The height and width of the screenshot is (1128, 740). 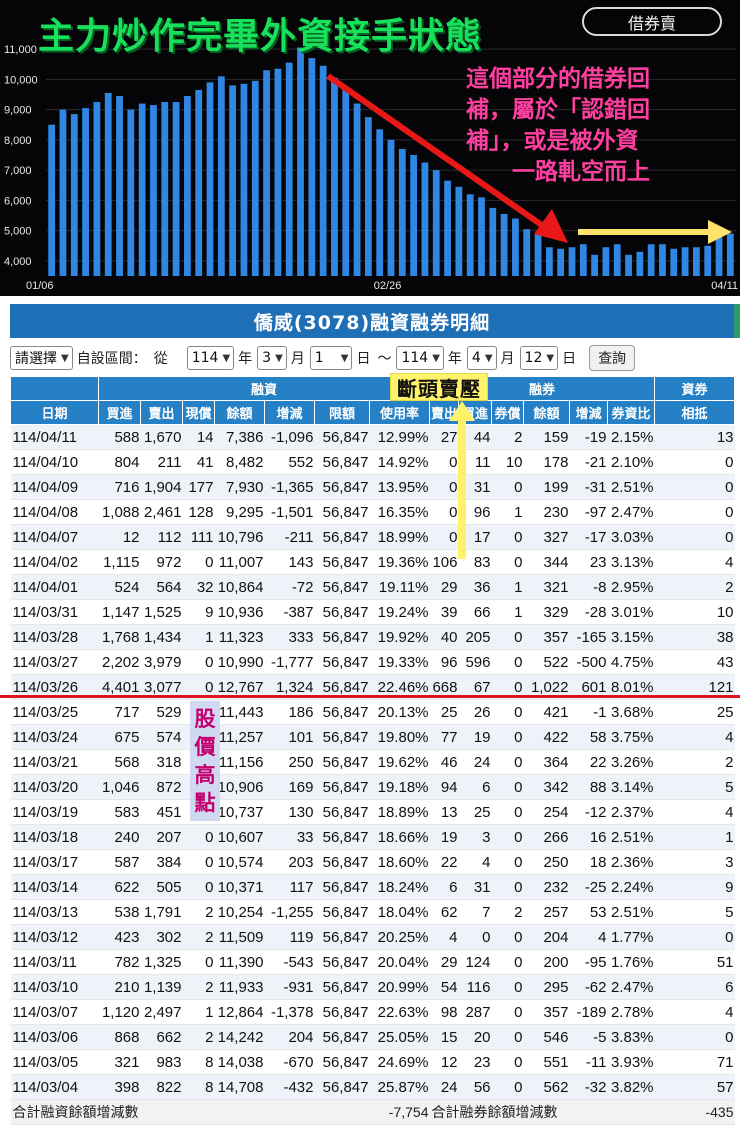 I want to click on table-cell: 19.36%, so click(x=399, y=562).